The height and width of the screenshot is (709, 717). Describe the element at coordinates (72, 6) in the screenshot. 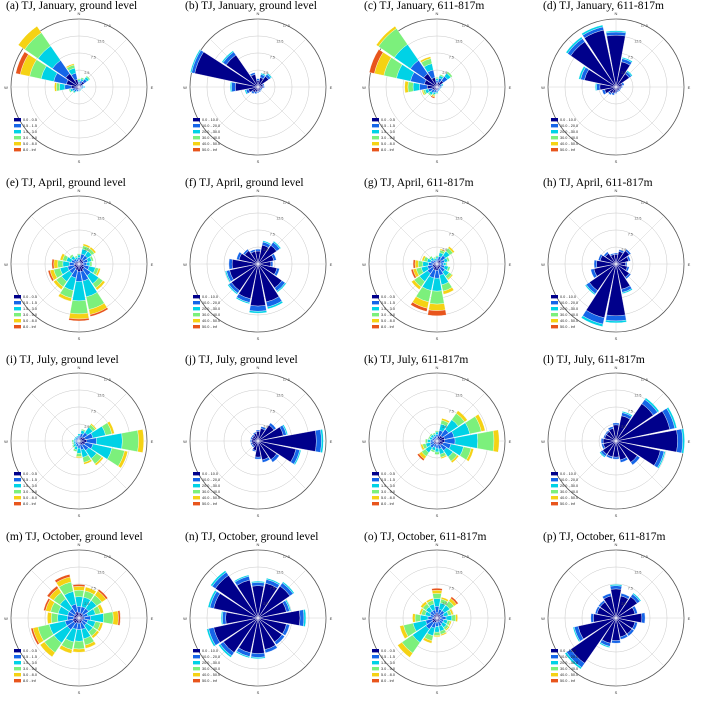

I see `panel-title: (a) TJ, January, ground level` at that location.